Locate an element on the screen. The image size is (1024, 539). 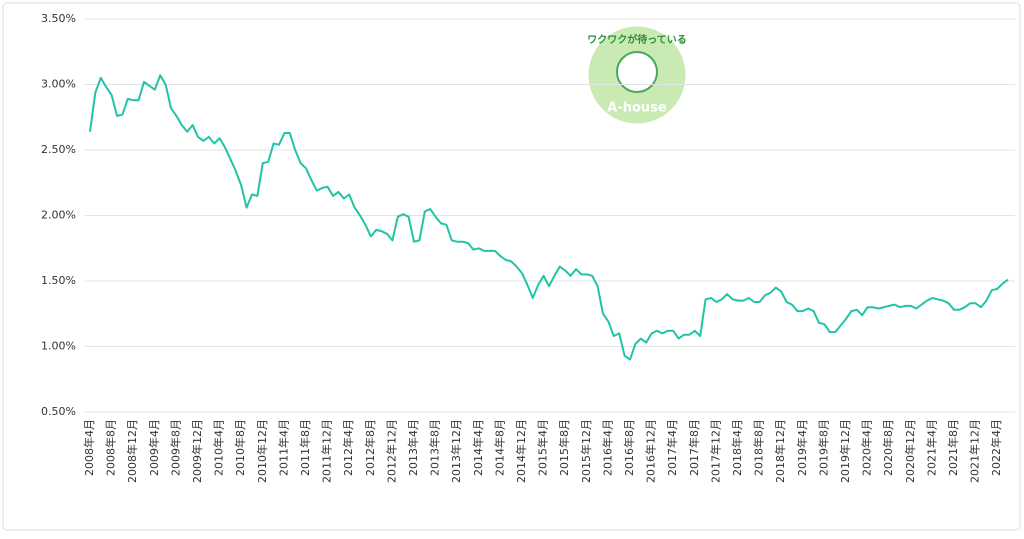
x-tick-label: 2010年4月 is located at coordinates (219, 447).